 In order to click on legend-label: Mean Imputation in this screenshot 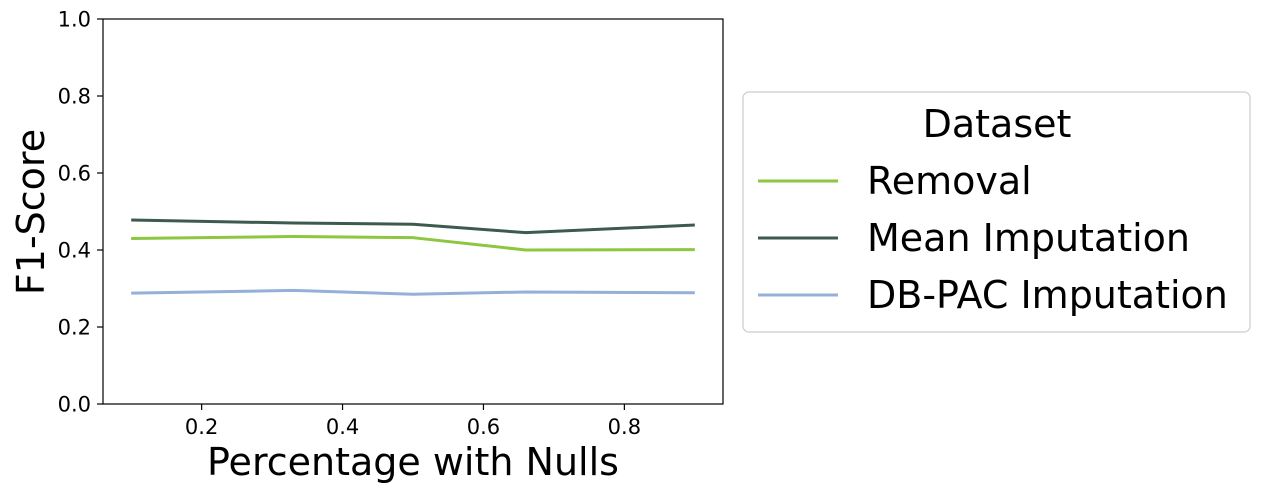, I will do `click(1028, 238)`.